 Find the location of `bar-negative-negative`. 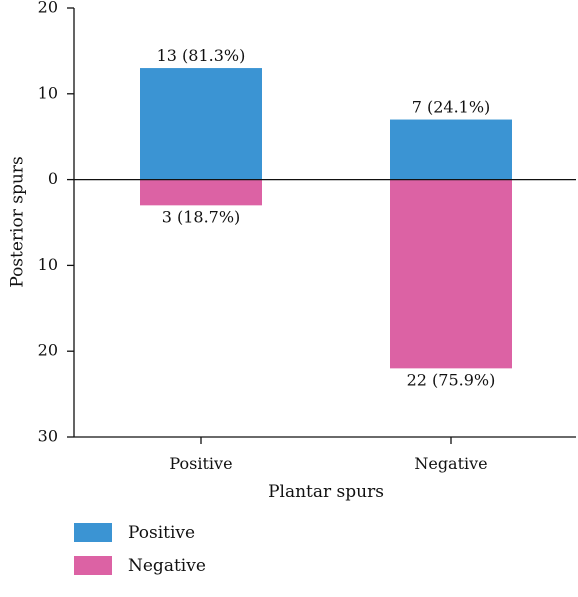

bar-negative-negative is located at coordinates (451, 274).